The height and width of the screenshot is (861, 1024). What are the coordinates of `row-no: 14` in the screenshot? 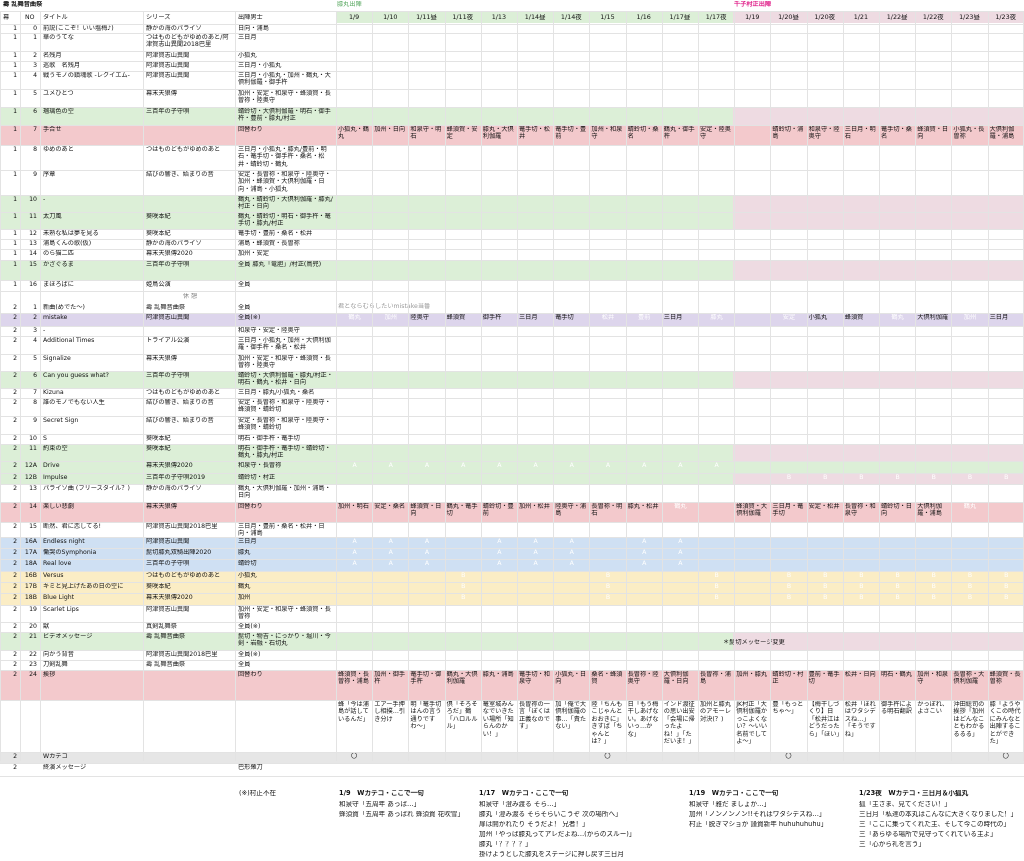 It's located at (33, 506).